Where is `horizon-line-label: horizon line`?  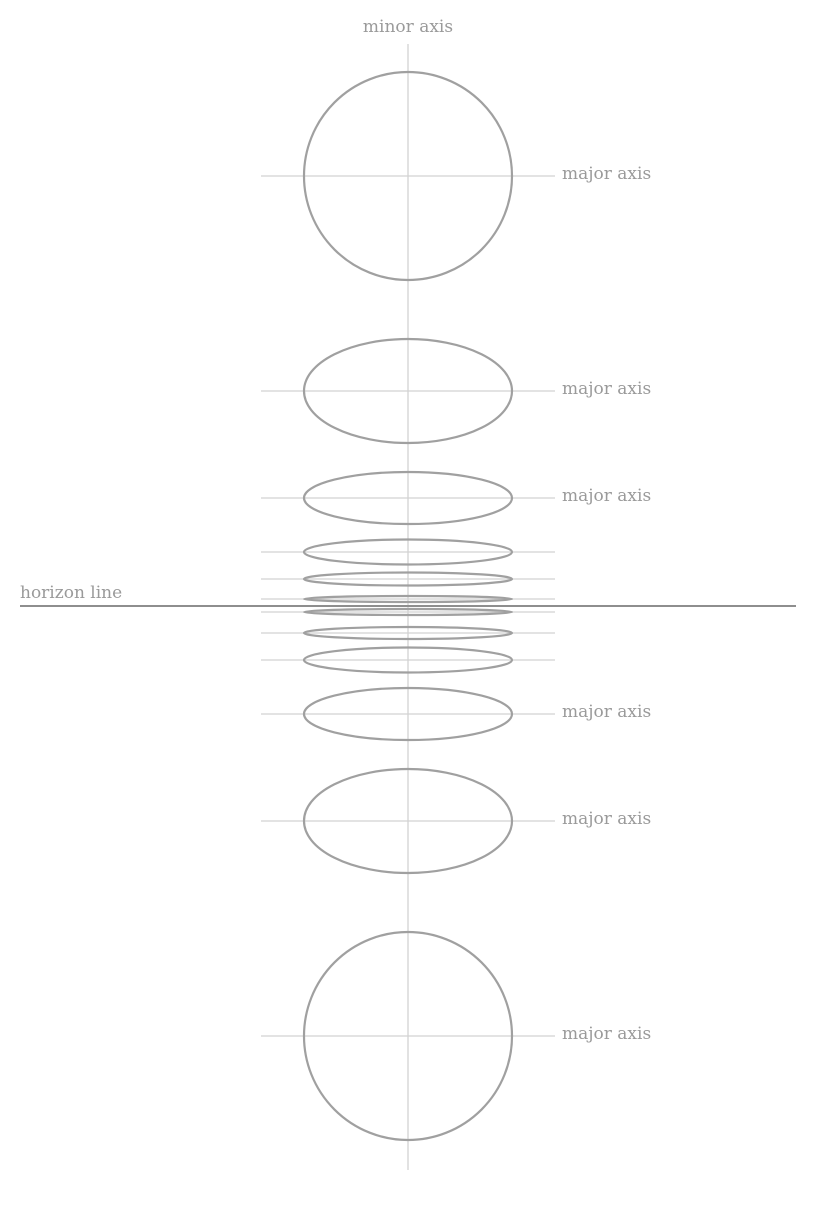
horizon-line-label: horizon line is located at coordinates (71, 593).